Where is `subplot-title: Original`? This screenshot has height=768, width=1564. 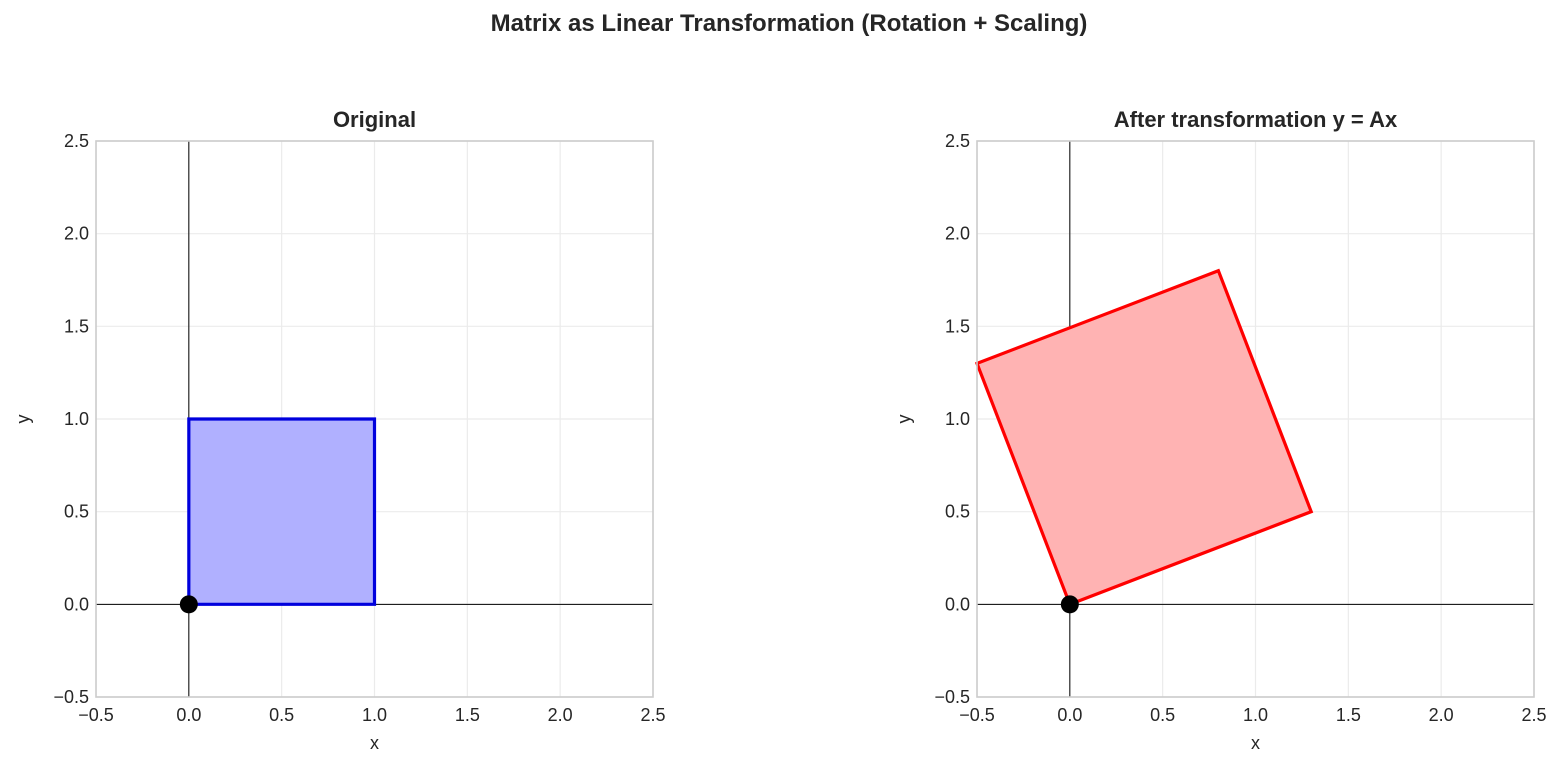 subplot-title: Original is located at coordinates (374, 119).